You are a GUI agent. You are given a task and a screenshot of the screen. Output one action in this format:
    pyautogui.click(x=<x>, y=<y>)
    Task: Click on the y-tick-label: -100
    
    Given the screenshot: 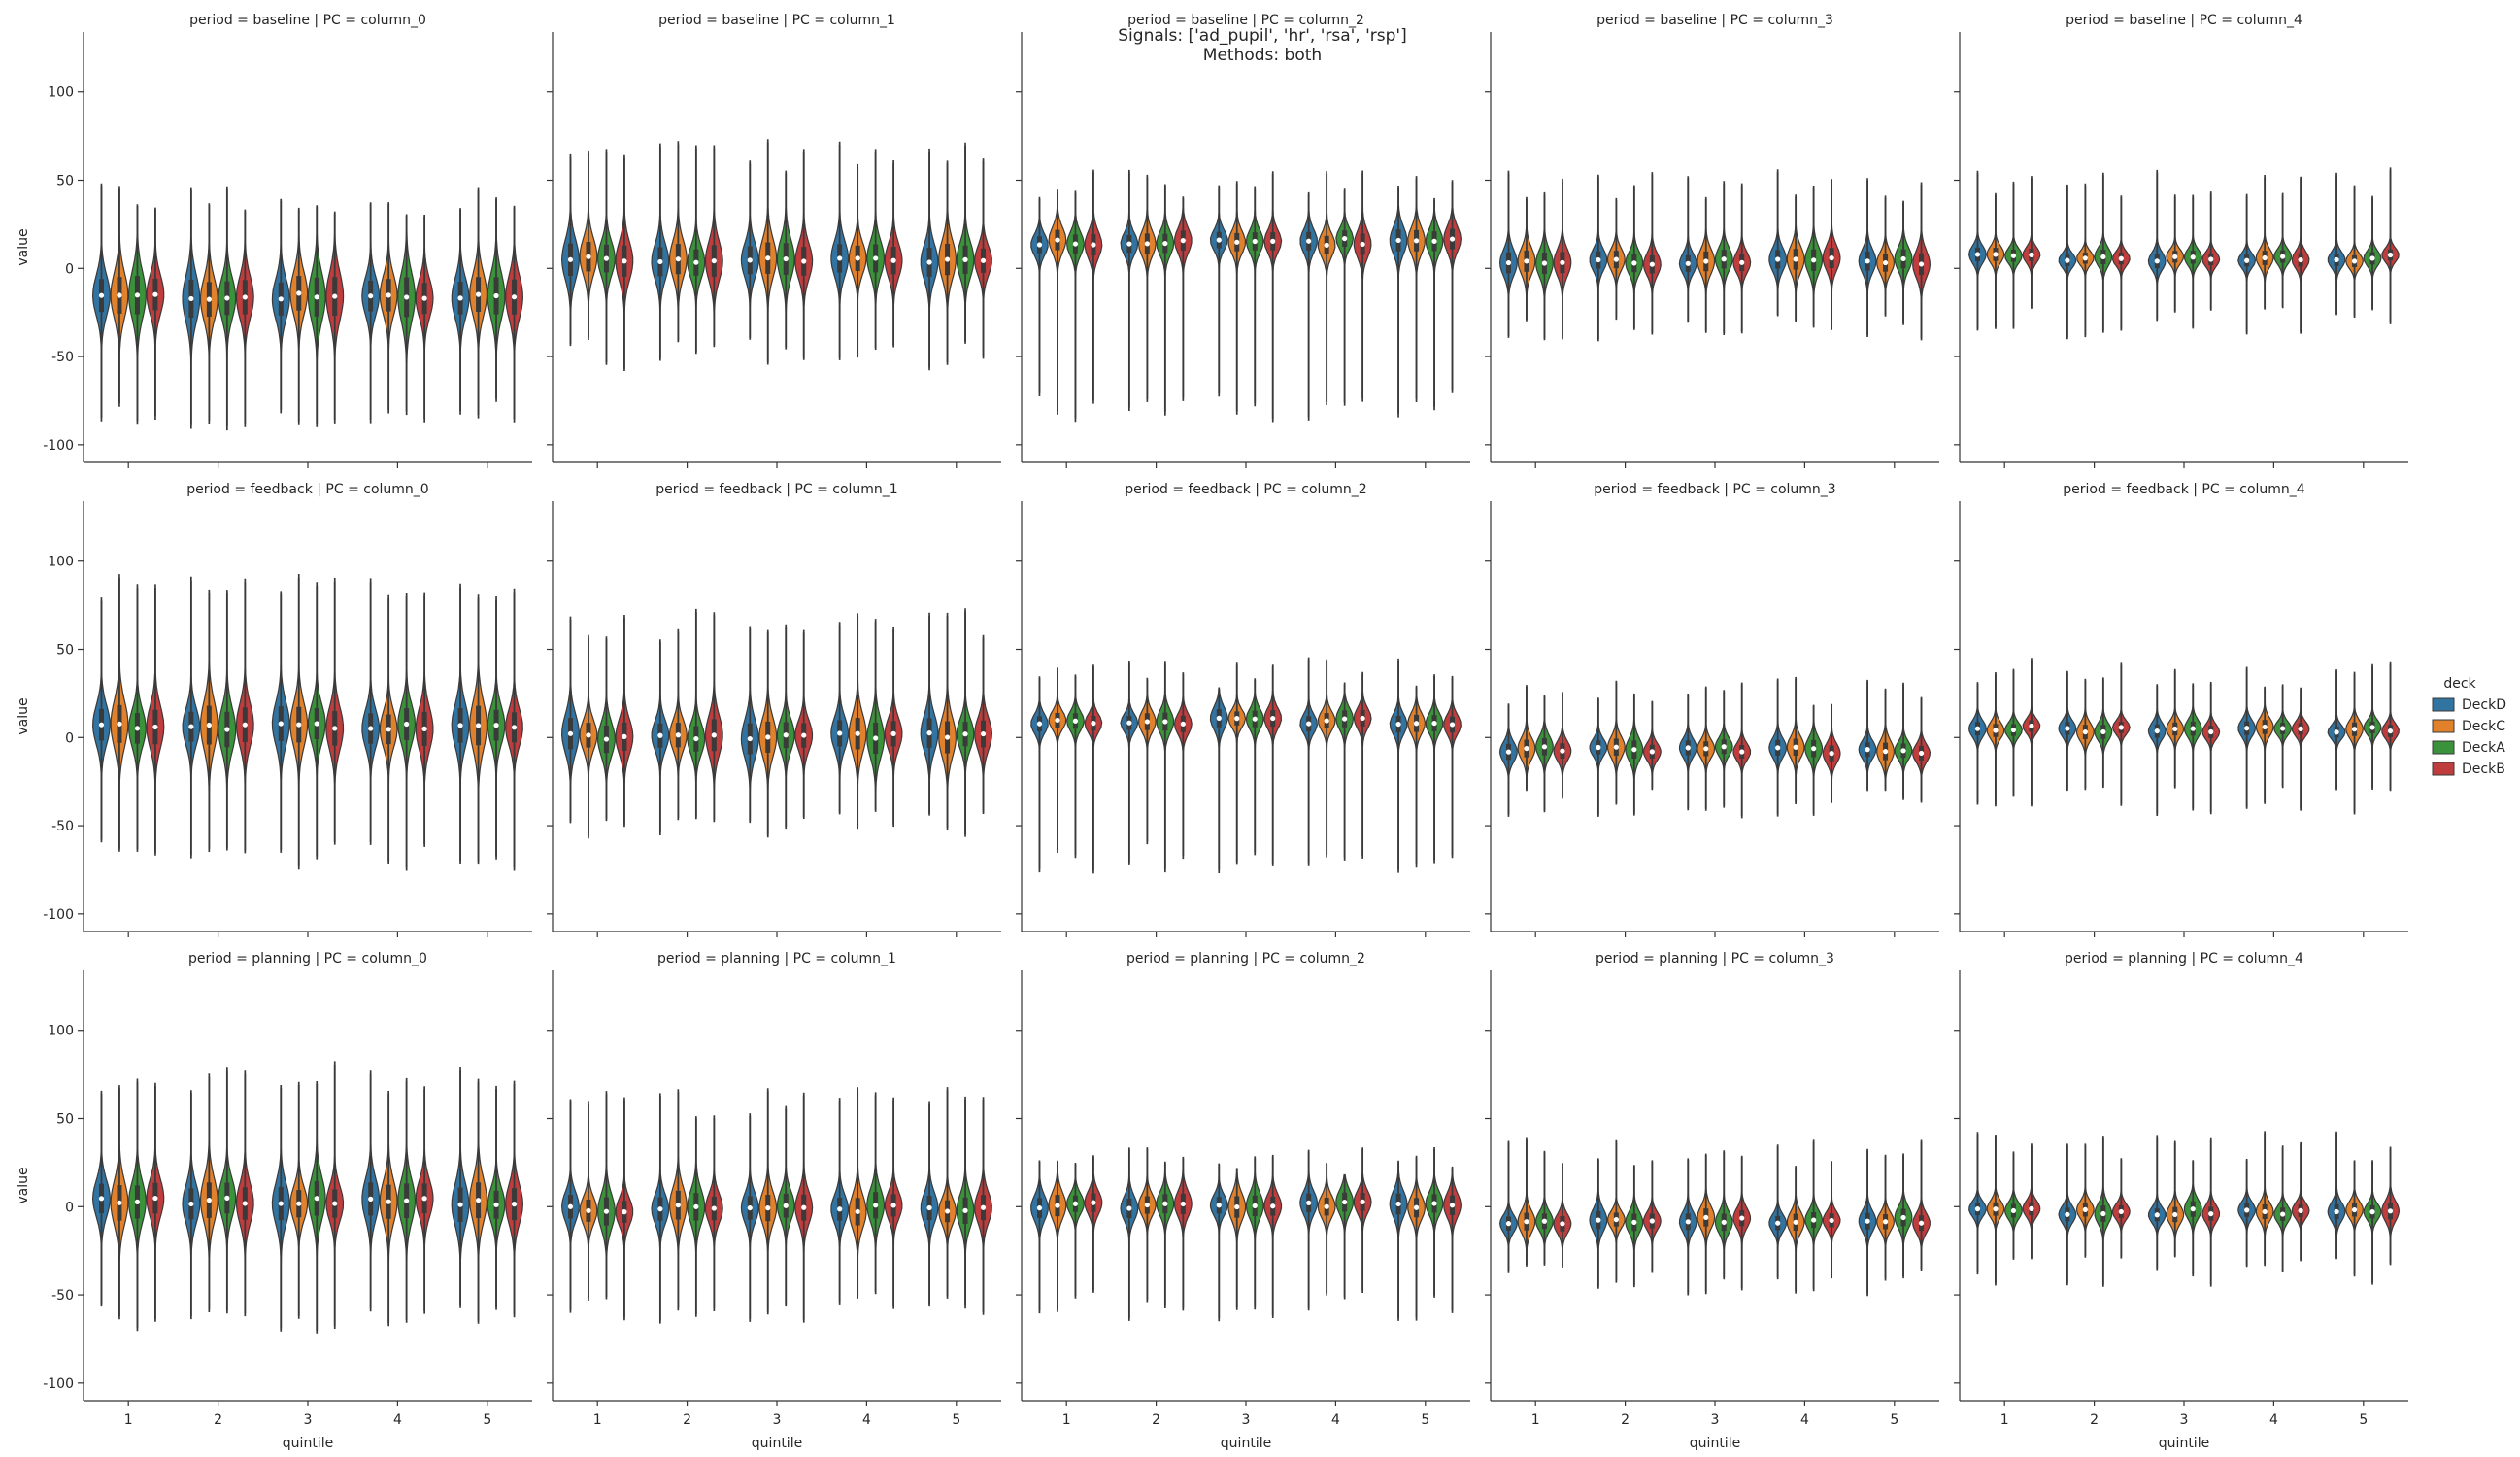 What is the action you would take?
    pyautogui.click(x=58, y=1384)
    